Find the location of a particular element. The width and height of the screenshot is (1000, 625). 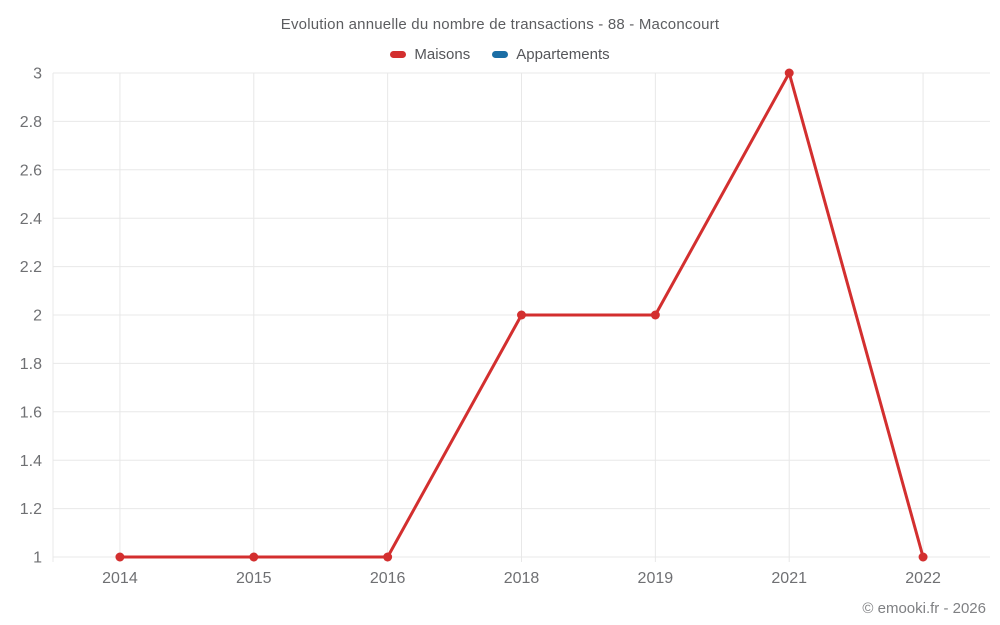

y-tick-label: 2 is located at coordinates (37, 316).